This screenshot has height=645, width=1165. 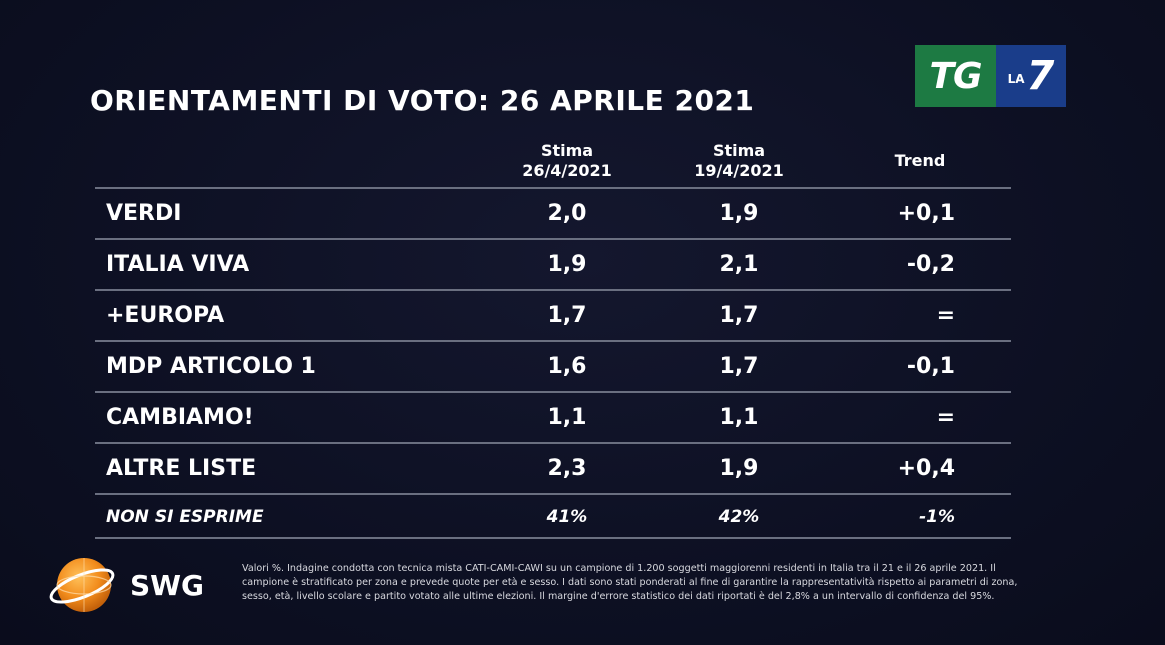 I want to click on column-header-stima-26-line1: Stima, so click(x=567, y=150).